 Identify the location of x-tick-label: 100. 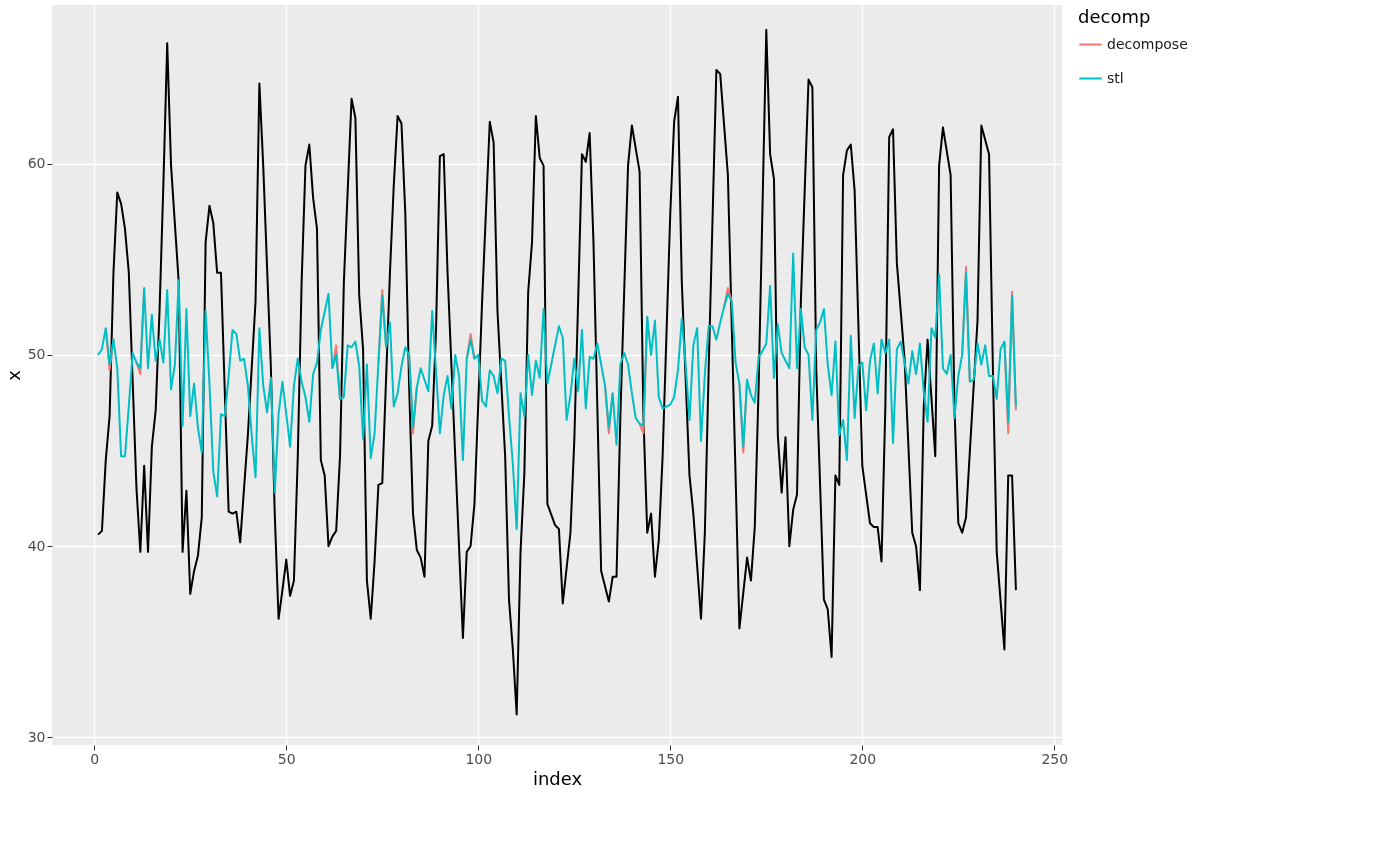
(479, 758).